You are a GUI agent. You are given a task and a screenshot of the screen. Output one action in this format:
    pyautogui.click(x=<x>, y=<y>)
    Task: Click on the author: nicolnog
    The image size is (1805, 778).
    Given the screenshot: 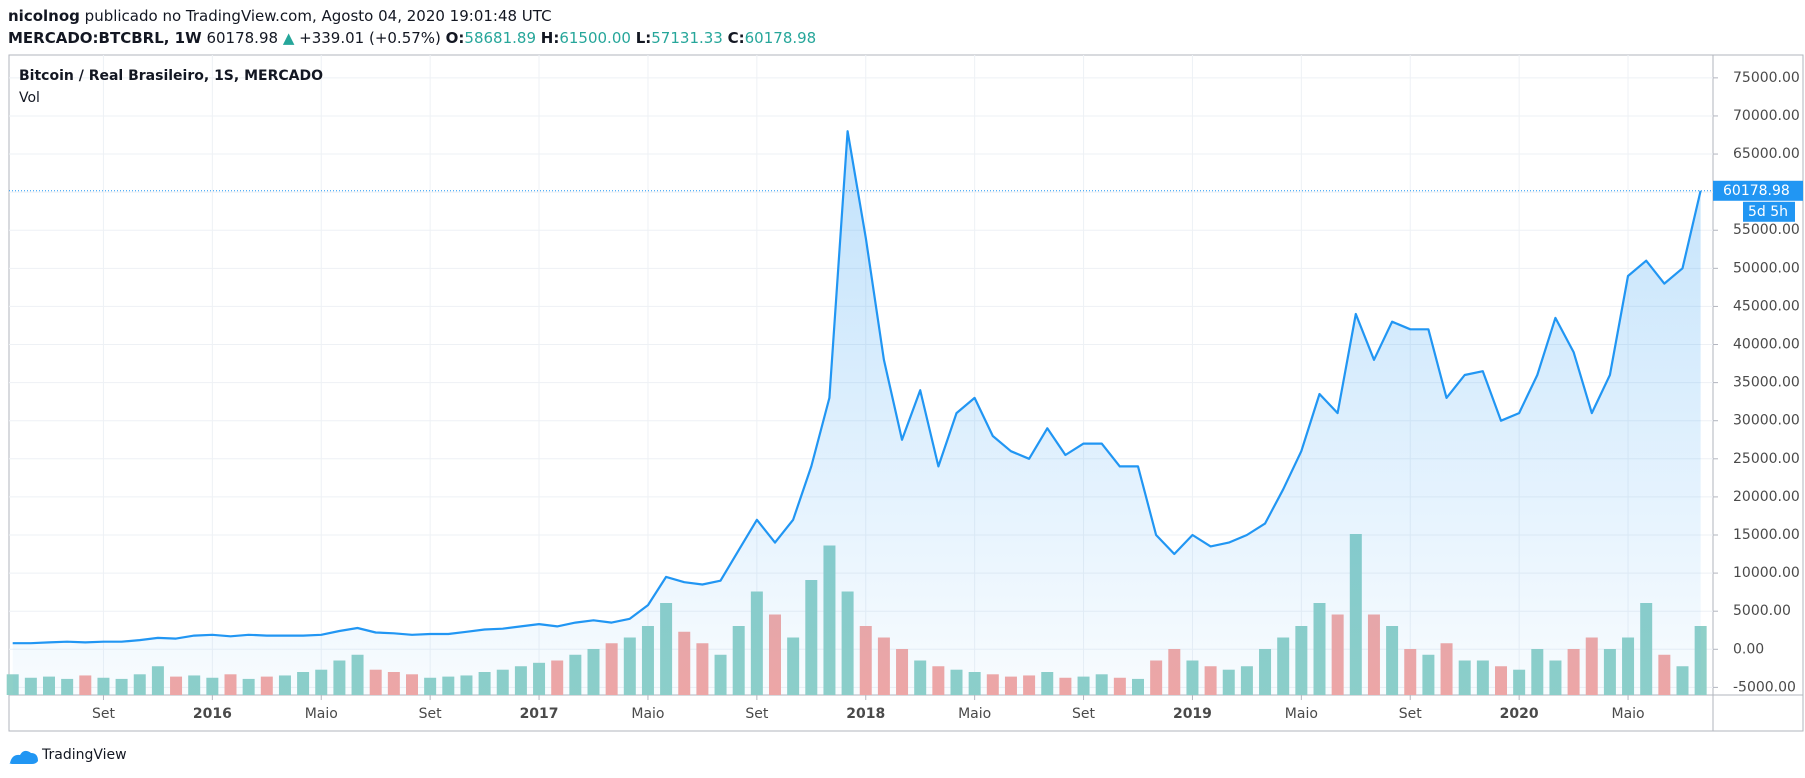 What is the action you would take?
    pyautogui.click(x=44, y=16)
    